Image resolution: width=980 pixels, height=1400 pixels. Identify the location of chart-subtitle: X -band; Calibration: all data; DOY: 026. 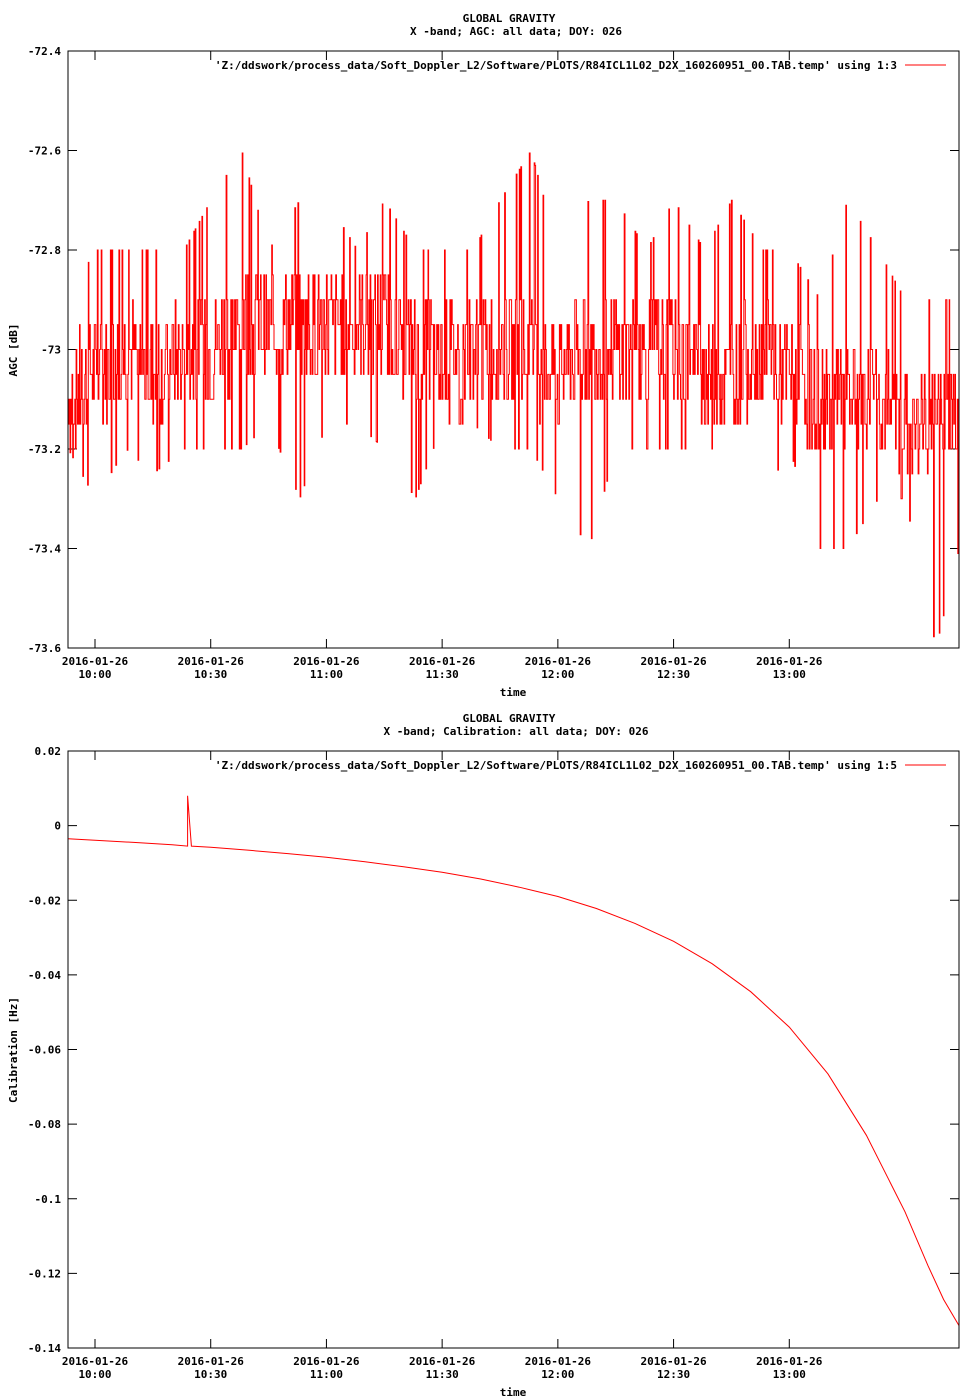
(516, 731).